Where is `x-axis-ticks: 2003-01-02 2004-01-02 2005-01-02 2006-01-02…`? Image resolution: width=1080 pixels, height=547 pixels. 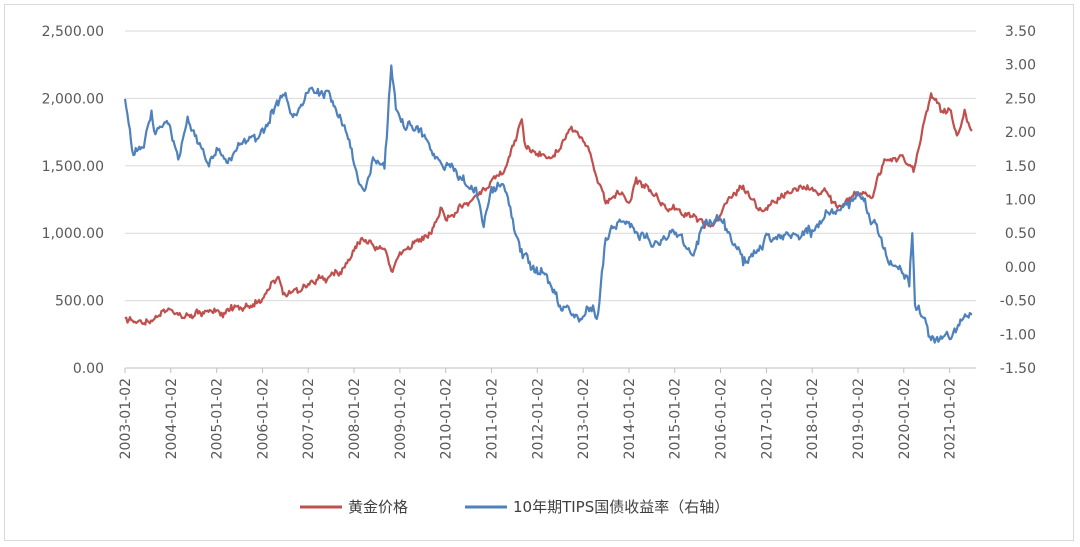
x-axis-ticks: 2003-01-02 2004-01-02 2005-01-02 2006-01-02… is located at coordinates (538, 413).